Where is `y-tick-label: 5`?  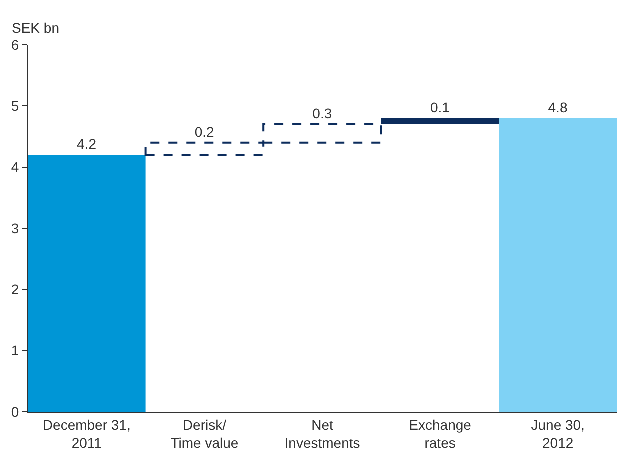 y-tick-label: 5 is located at coordinates (15, 106).